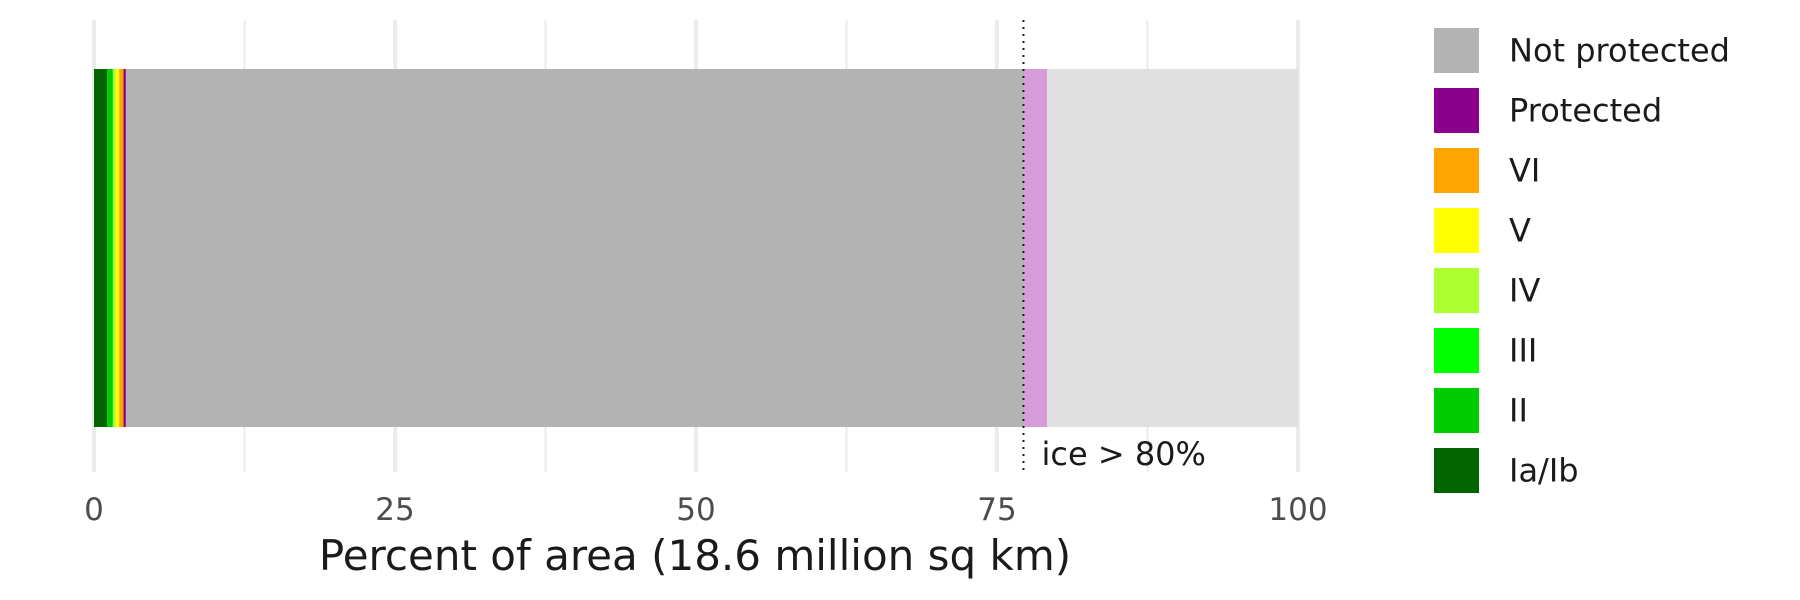  What do you see at coordinates (1544, 471) in the screenshot?
I see `legend-label: Ia/Ib` at bounding box center [1544, 471].